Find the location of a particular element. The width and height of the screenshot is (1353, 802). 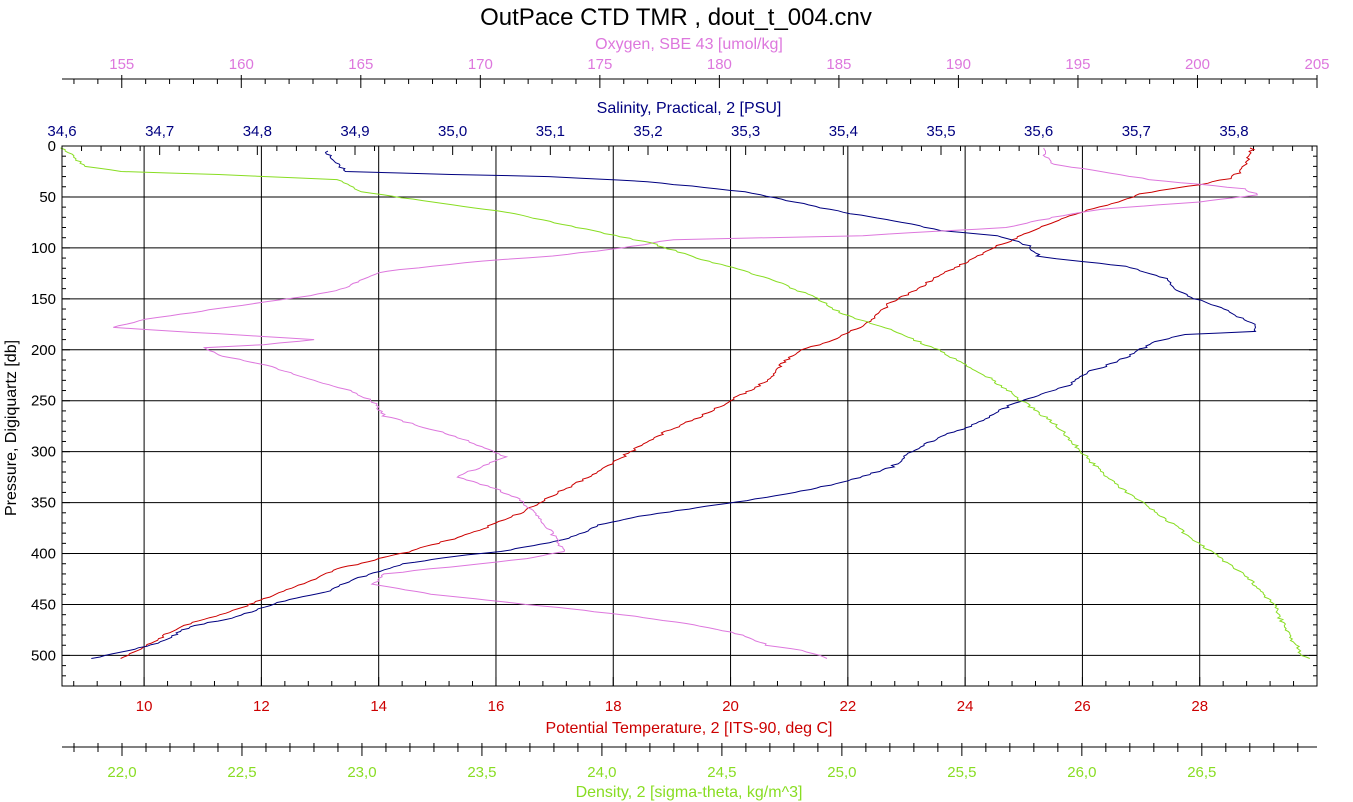

density-tick-label: 22,0 is located at coordinates (121, 772).